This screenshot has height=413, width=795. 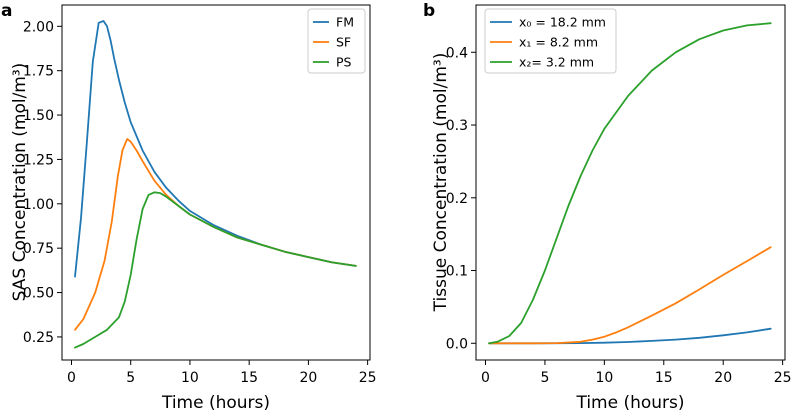 I want to click on y-tick-label: 0.50, so click(x=38, y=294).